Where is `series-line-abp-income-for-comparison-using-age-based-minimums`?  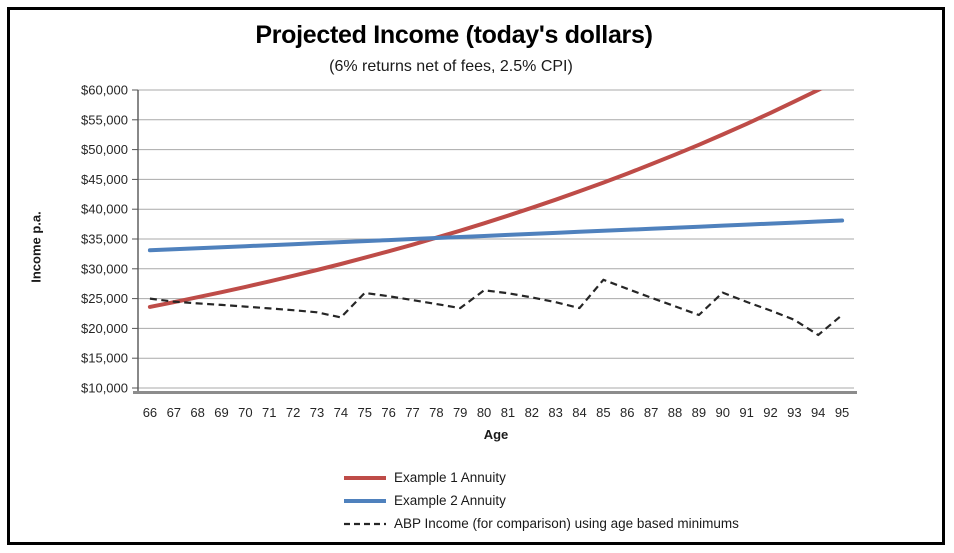 series-line-abp-income-for-comparison-using-age-based-minimums is located at coordinates (496, 307).